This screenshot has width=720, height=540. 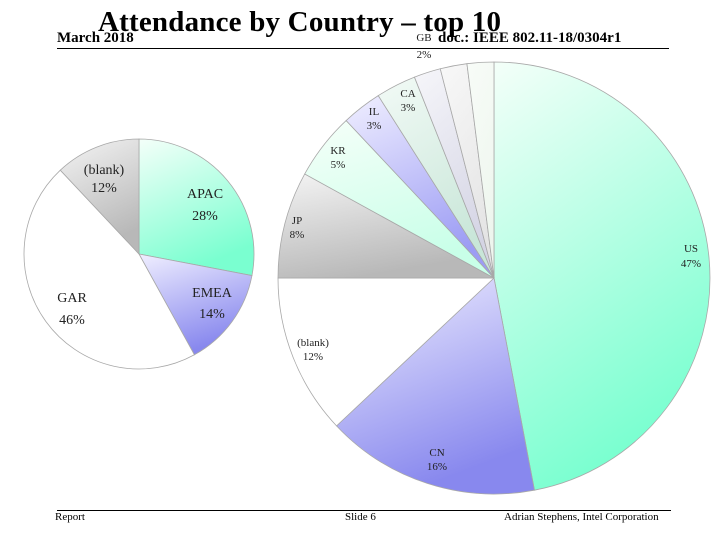 I want to click on region-value-emea: 14%, so click(x=212, y=314).